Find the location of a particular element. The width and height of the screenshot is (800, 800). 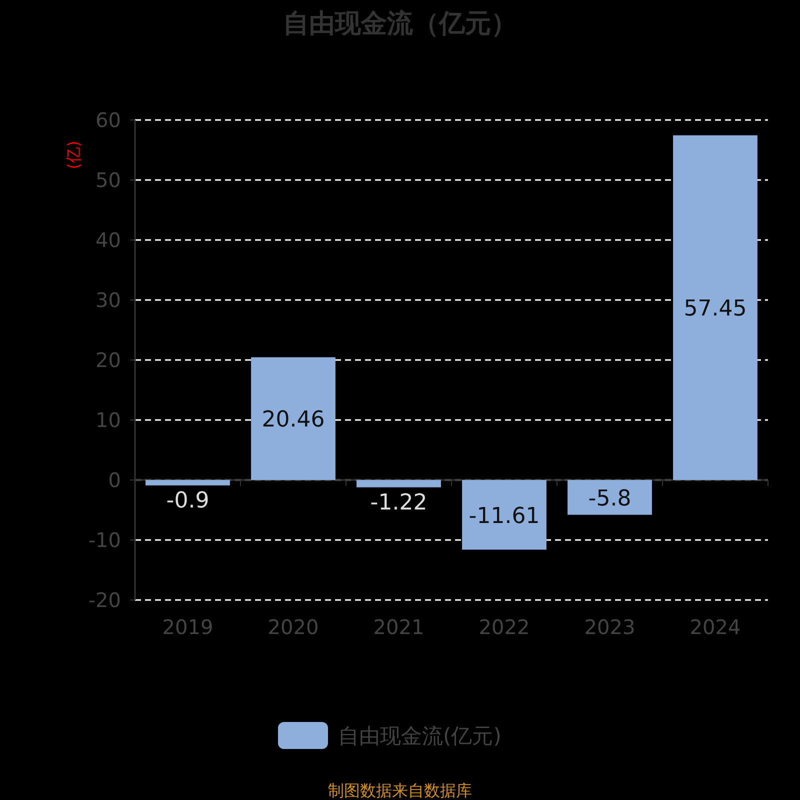

x-tick-label: 2020 is located at coordinates (293, 627).